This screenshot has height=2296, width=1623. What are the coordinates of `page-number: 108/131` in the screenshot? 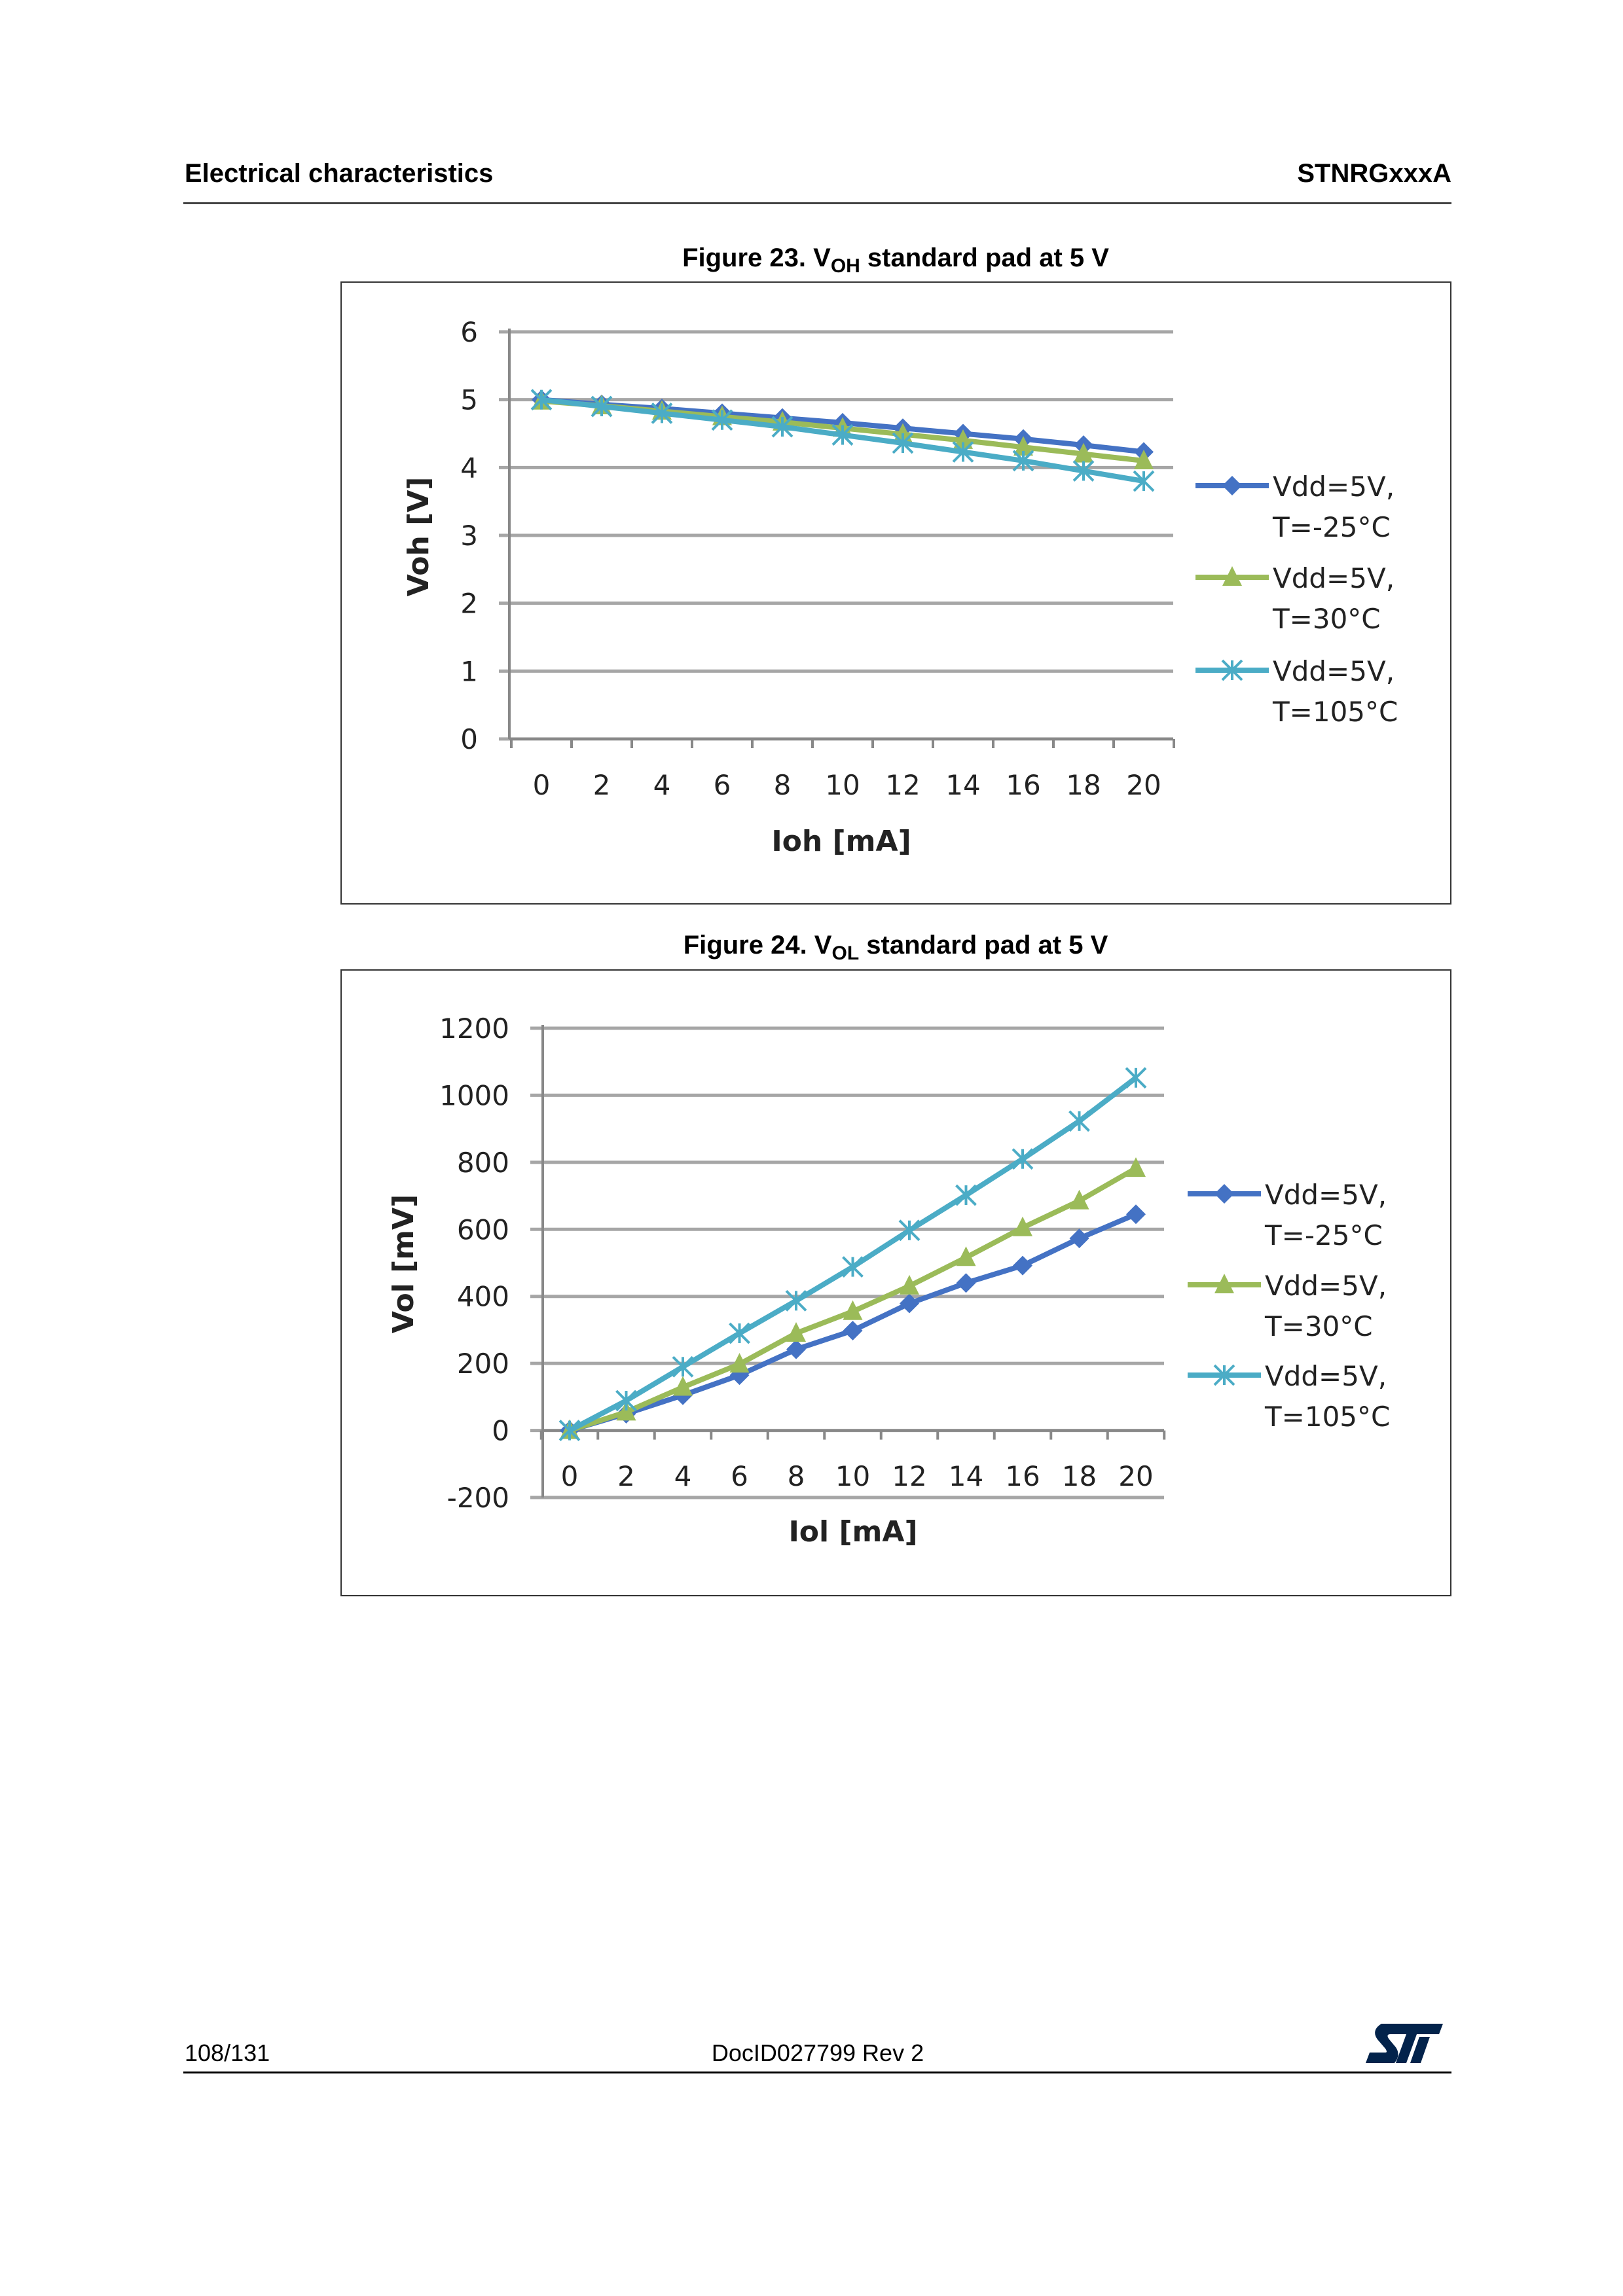 It's located at (227, 2052).